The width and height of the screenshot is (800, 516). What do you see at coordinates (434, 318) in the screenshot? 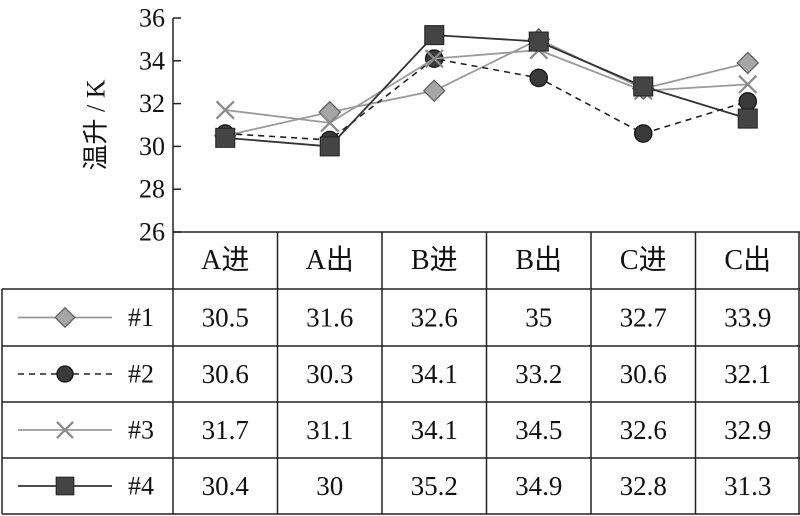
I see `table-cell-1-2: 32.6` at bounding box center [434, 318].